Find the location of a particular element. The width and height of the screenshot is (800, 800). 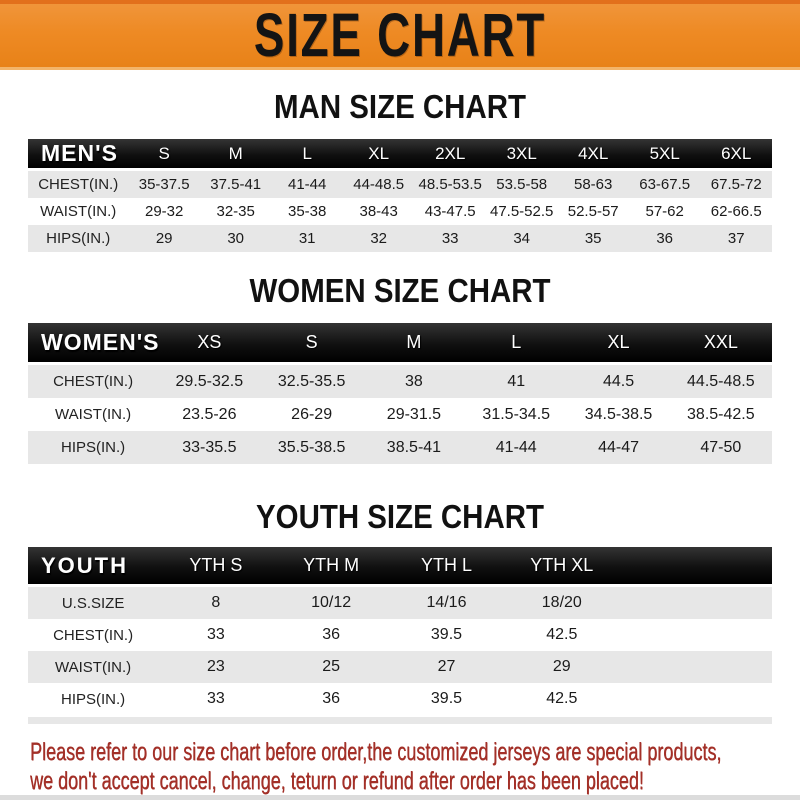

column-header: XL is located at coordinates (378, 155).